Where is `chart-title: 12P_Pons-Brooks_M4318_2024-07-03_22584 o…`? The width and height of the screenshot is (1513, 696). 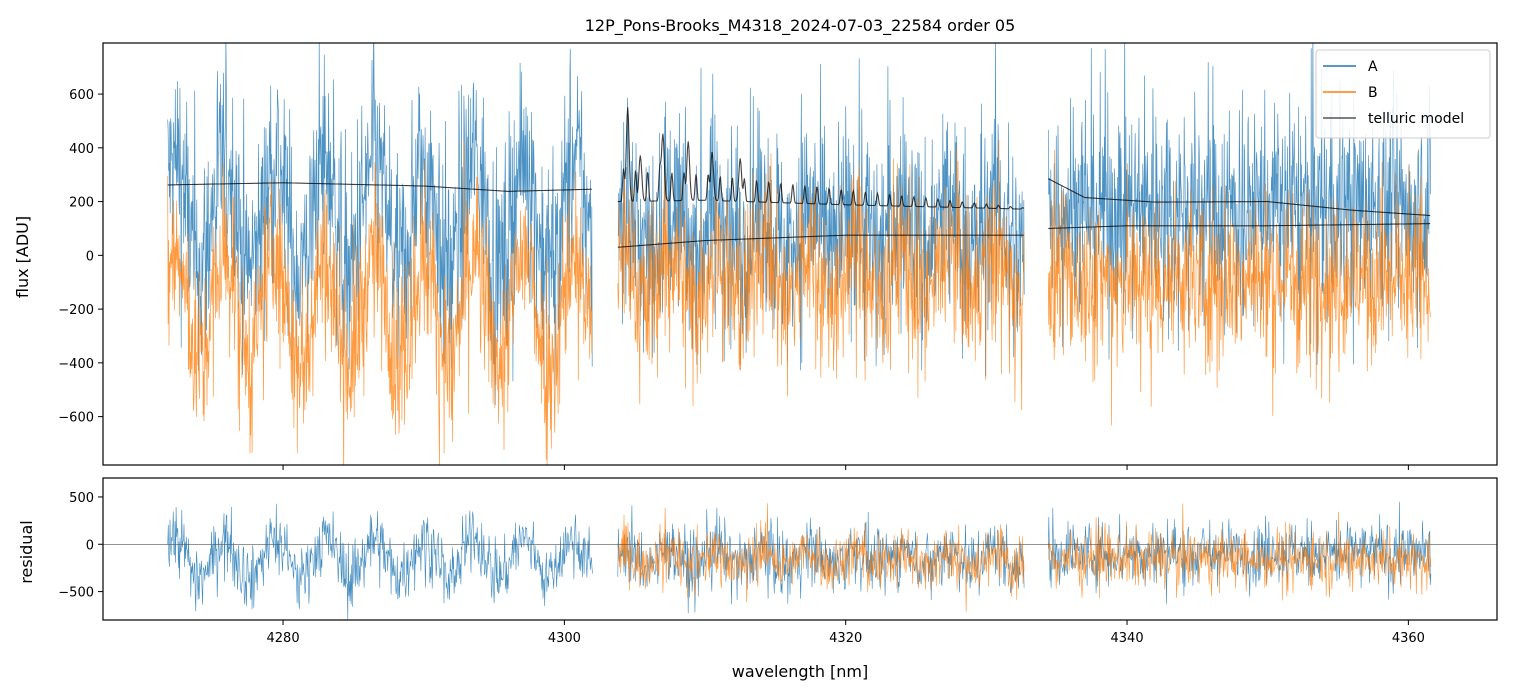
chart-title: 12P_Pons-Brooks_M4318_2024-07-03_22584 o… is located at coordinates (800, 26).